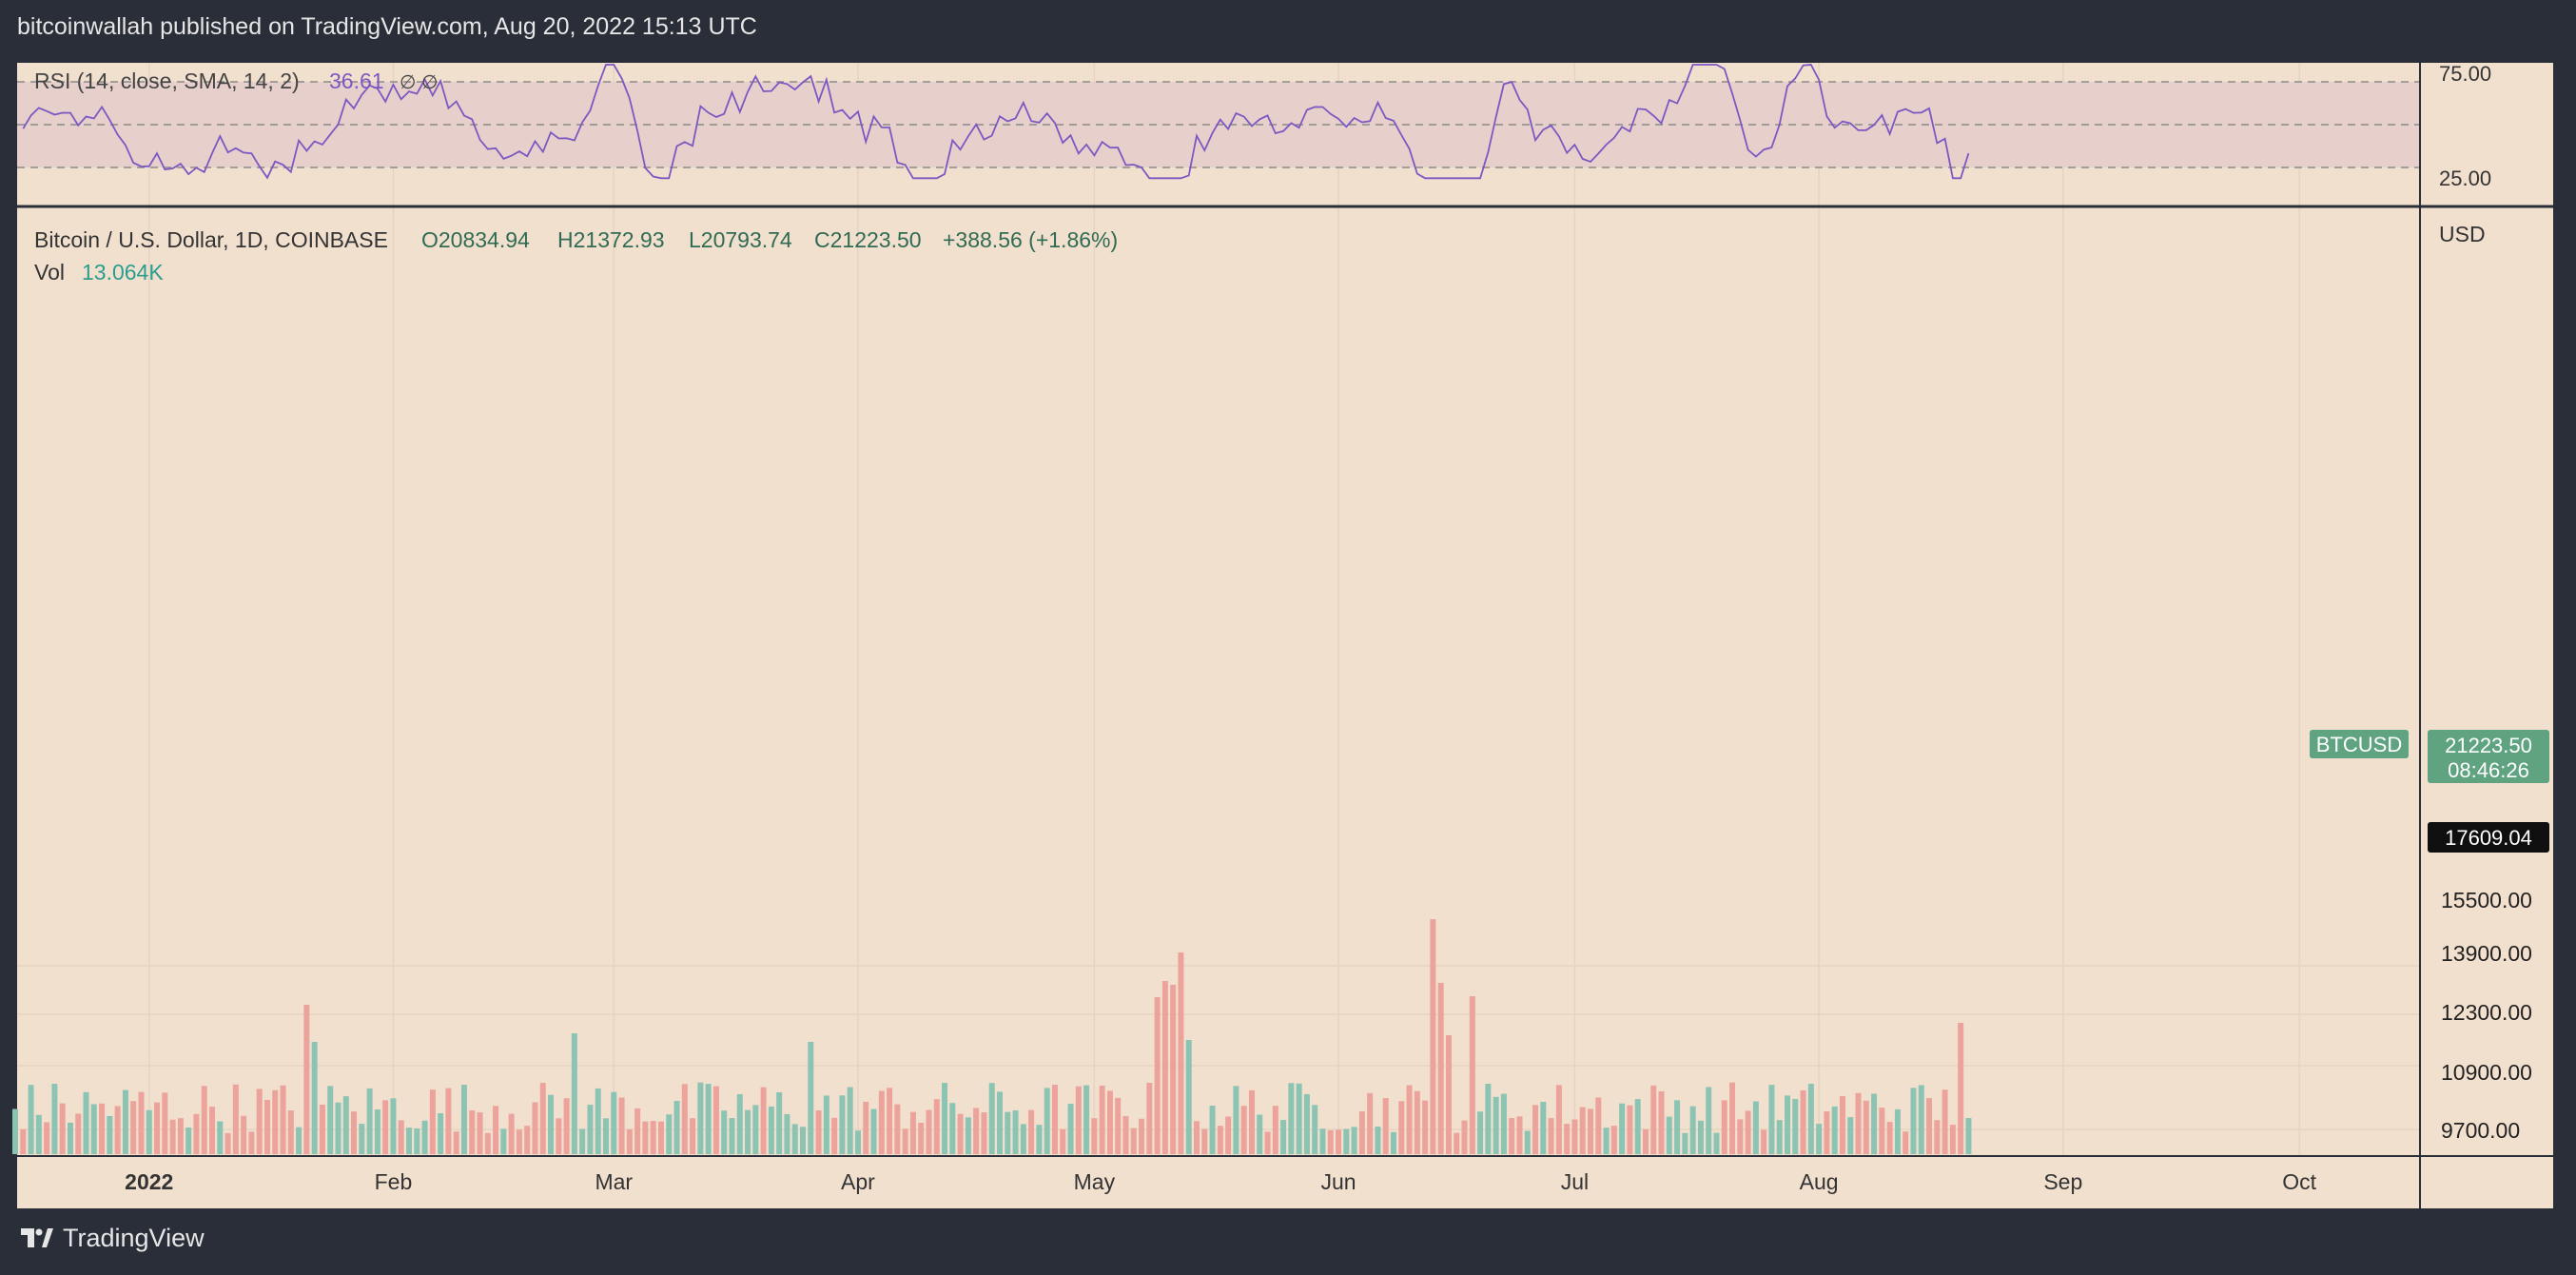 The image size is (2576, 1275). I want to click on time-axis-tick: Mar, so click(614, 1181).